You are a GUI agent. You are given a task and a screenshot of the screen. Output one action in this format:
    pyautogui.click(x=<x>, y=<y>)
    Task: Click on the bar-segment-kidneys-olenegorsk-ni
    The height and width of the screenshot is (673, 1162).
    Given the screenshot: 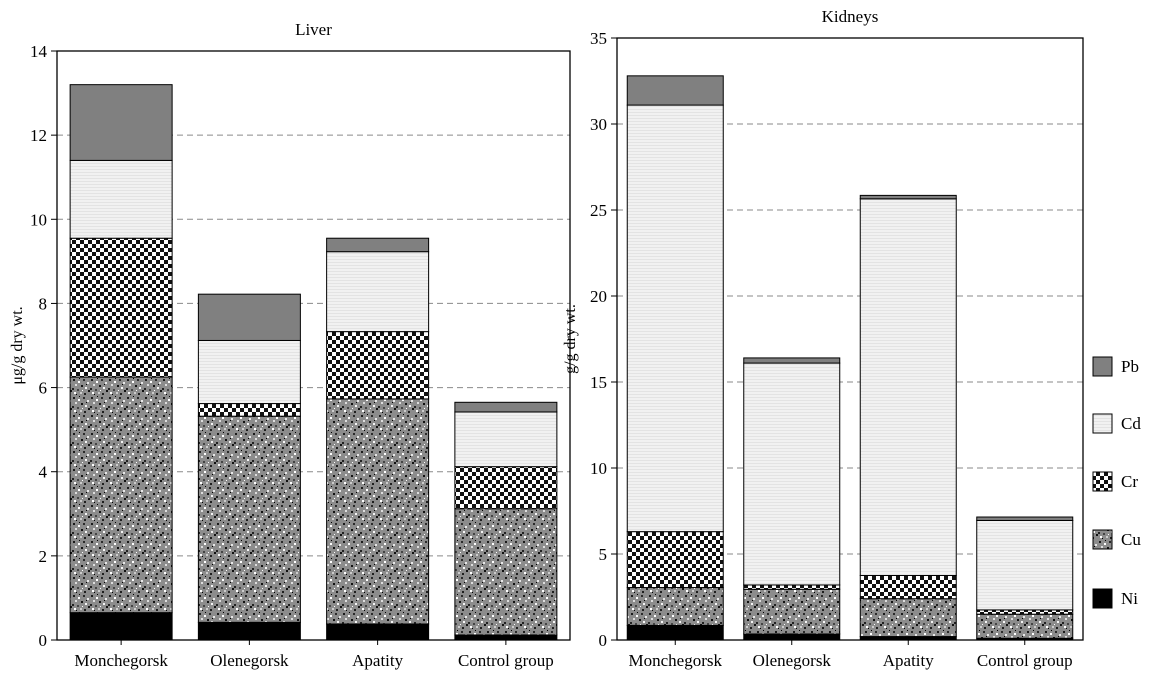 What is the action you would take?
    pyautogui.click(x=792, y=637)
    